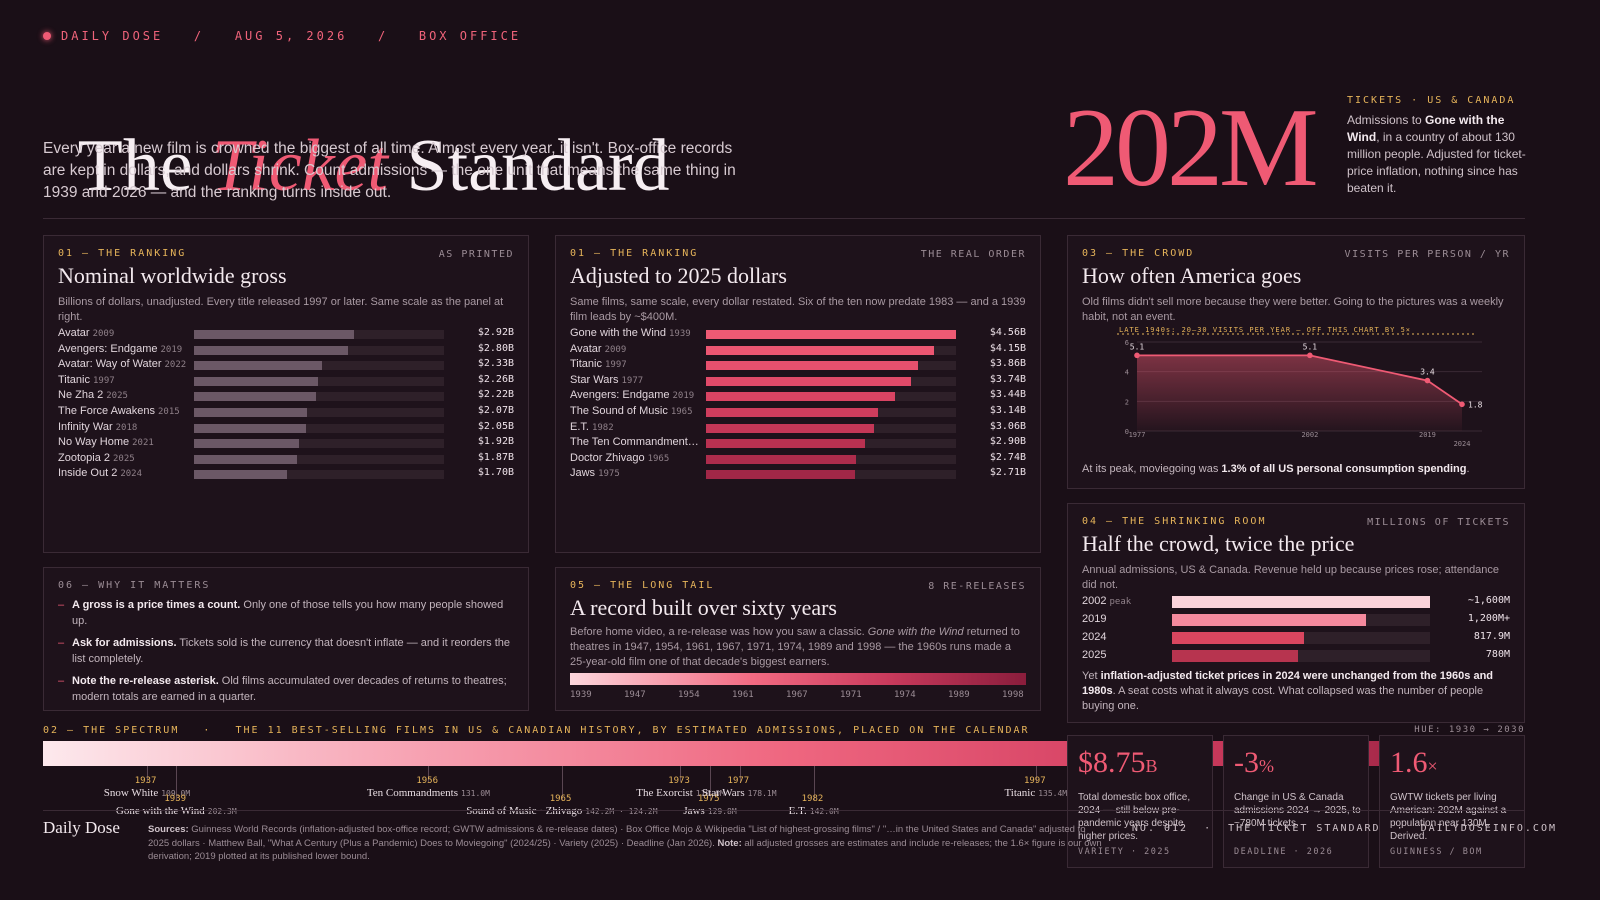 This screenshot has width=1600, height=900. What do you see at coordinates (1432, 766) in the screenshot?
I see `stat-number-unit: ×` at bounding box center [1432, 766].